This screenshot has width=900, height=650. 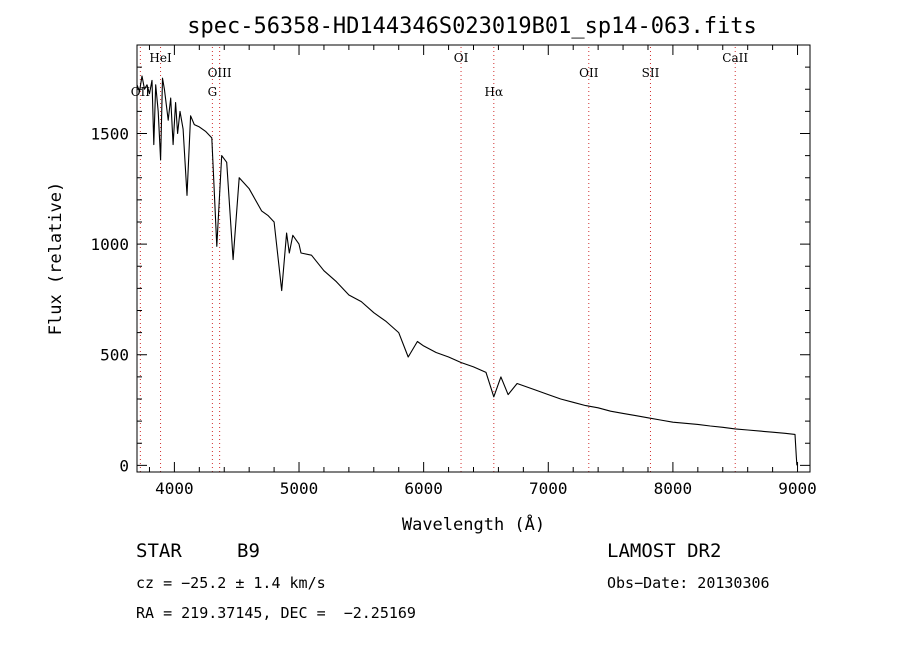 What do you see at coordinates (735, 58) in the screenshot?
I see `spectral-line-label: CaII` at bounding box center [735, 58].